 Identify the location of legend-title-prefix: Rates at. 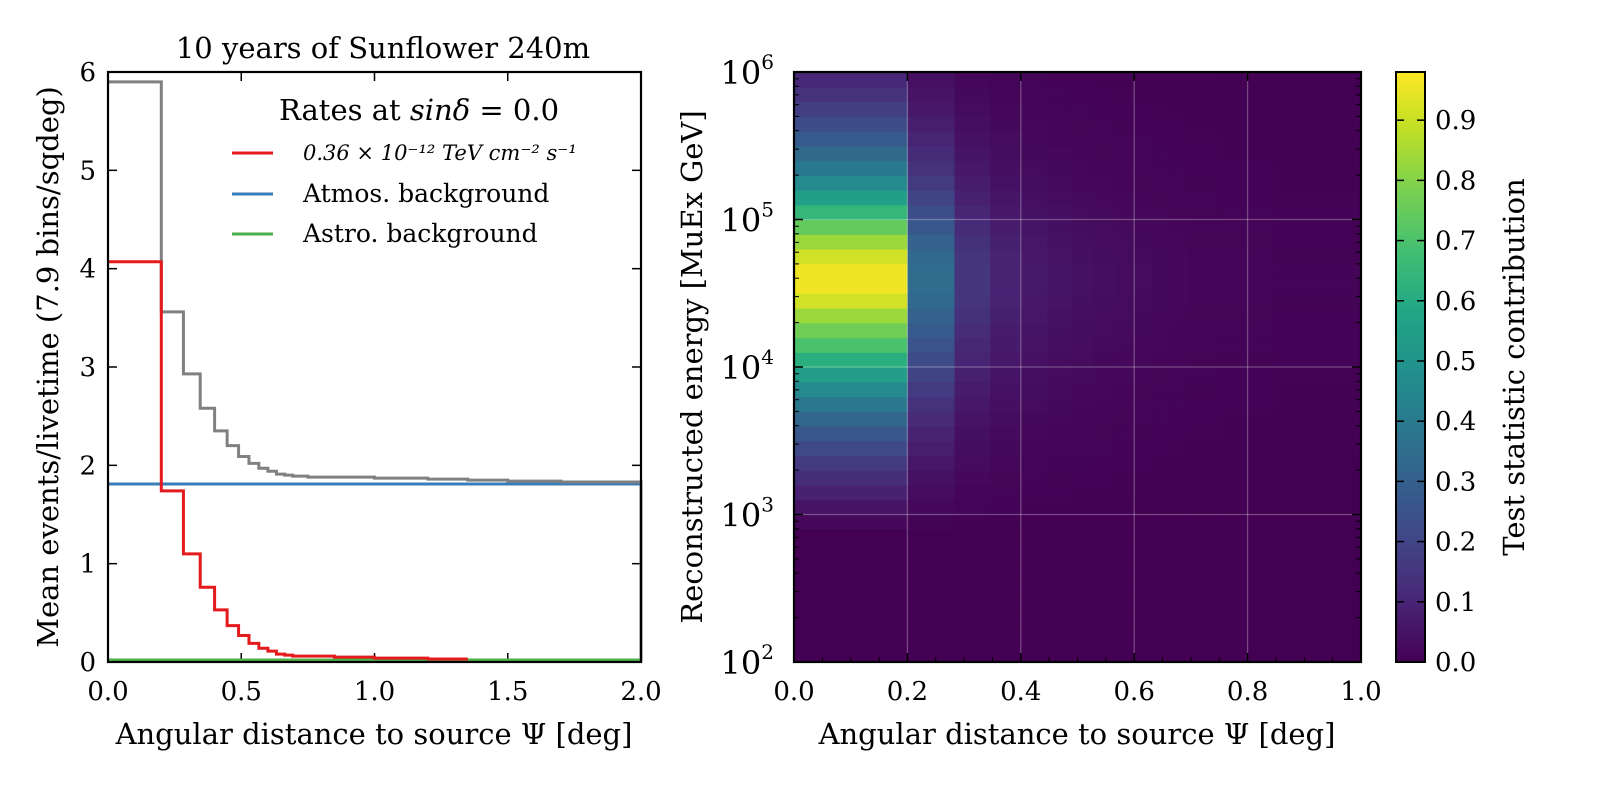
(344, 110).